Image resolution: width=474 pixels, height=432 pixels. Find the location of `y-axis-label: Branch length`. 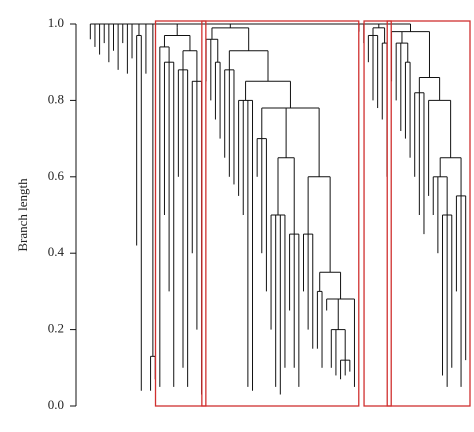

y-axis-label: Branch length is located at coordinates (22, 215).